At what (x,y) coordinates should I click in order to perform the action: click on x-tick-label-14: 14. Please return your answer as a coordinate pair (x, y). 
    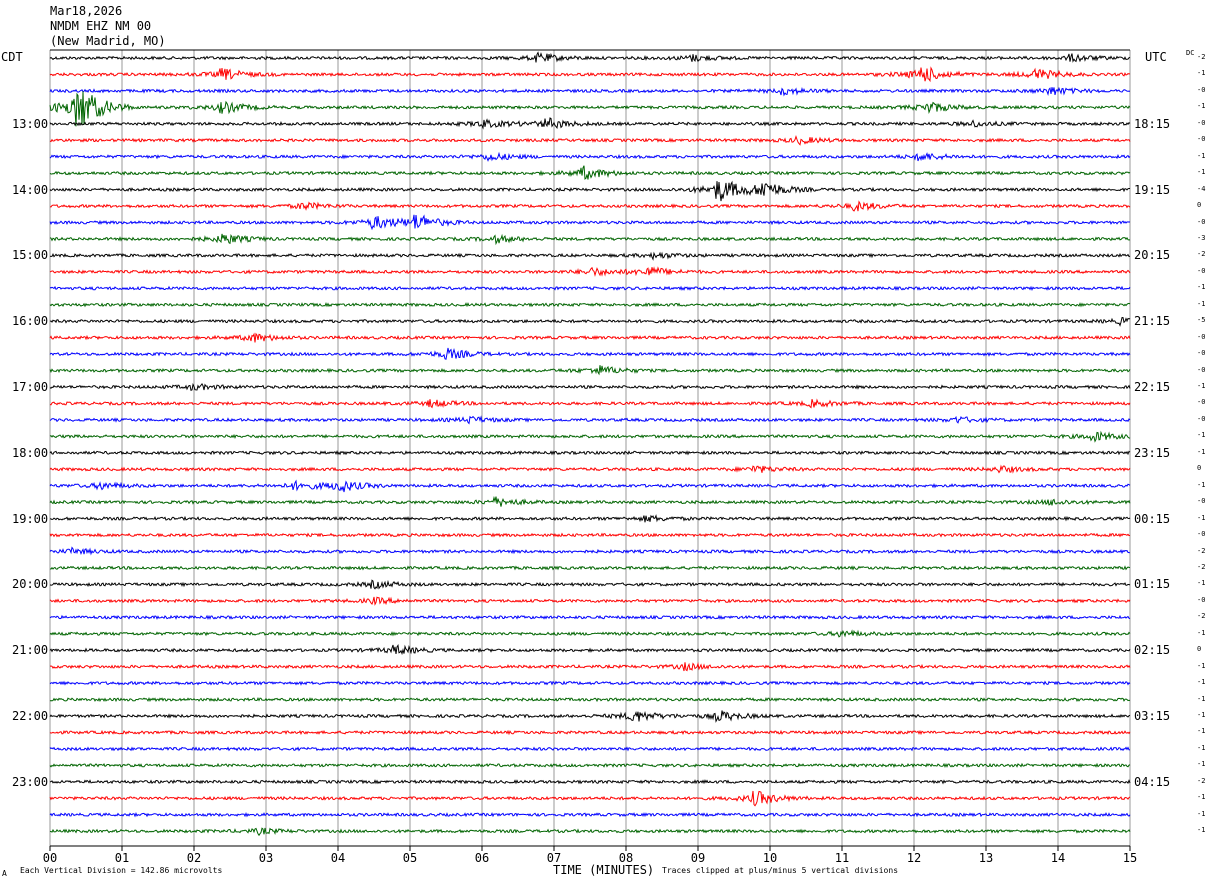
    Looking at the image, I should click on (1058, 858).